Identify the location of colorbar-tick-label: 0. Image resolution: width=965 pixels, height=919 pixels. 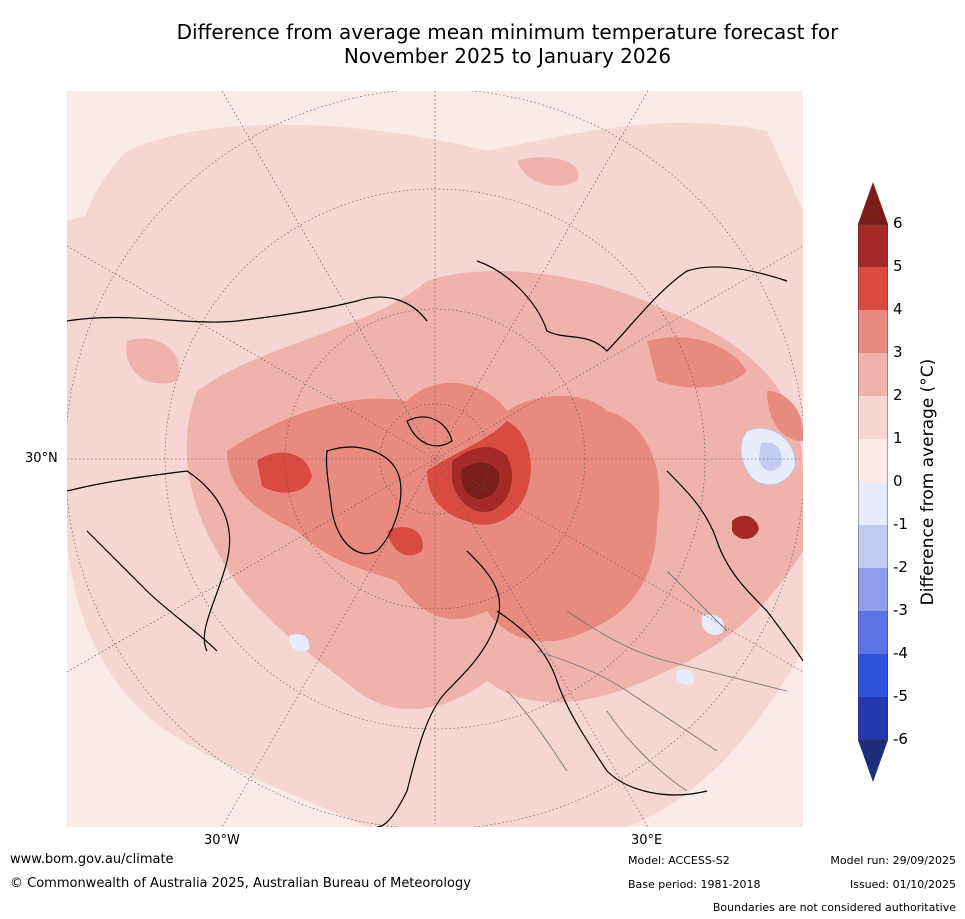
(898, 481).